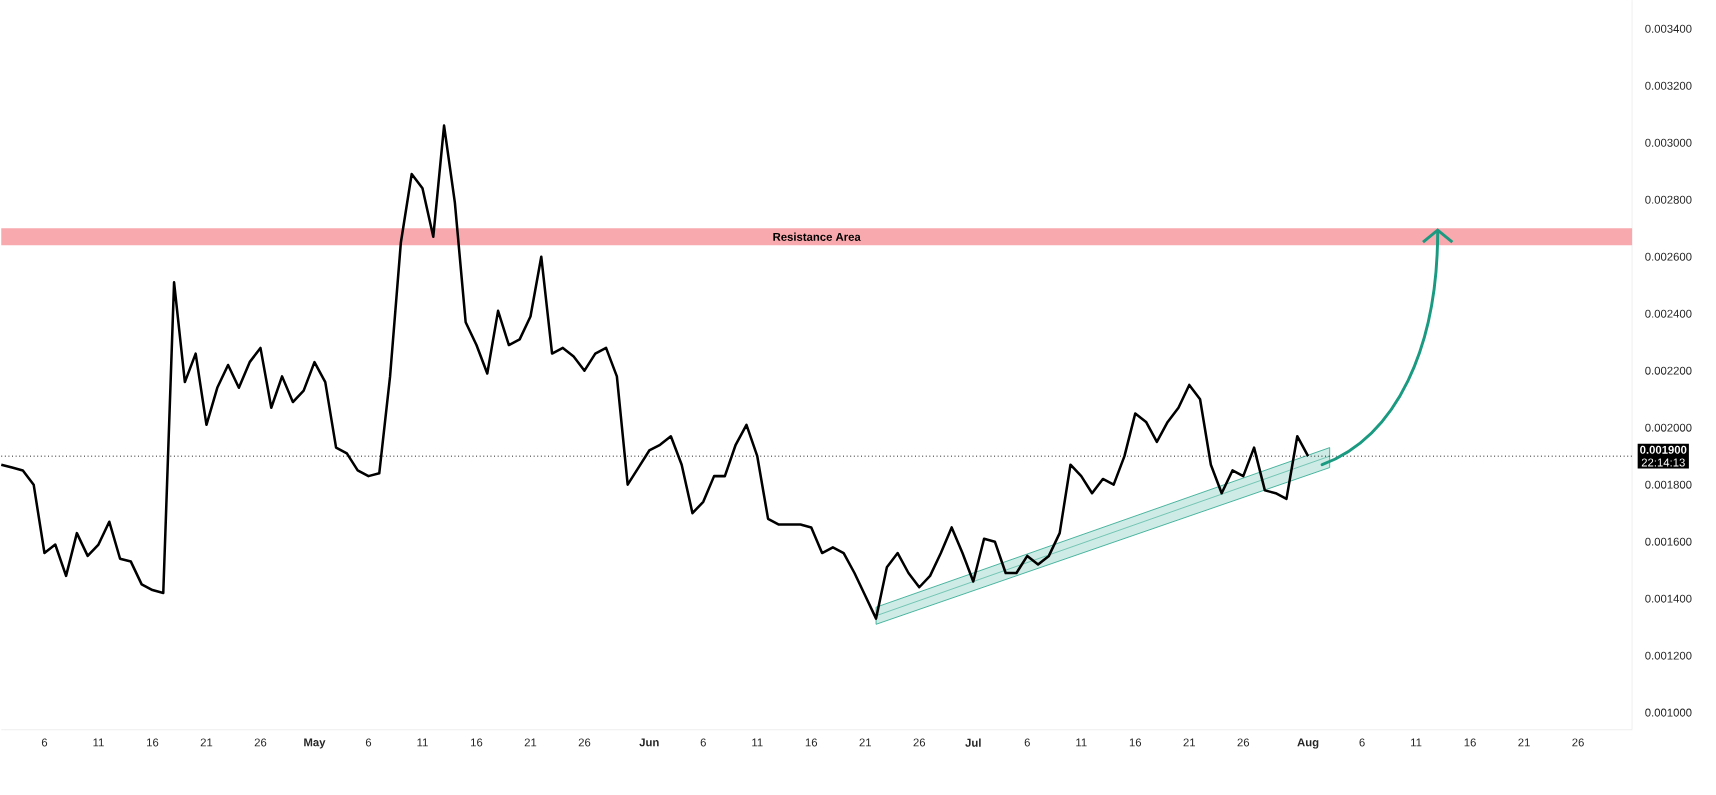  I want to click on y-tick-label: 0.002600, so click(1668, 256).